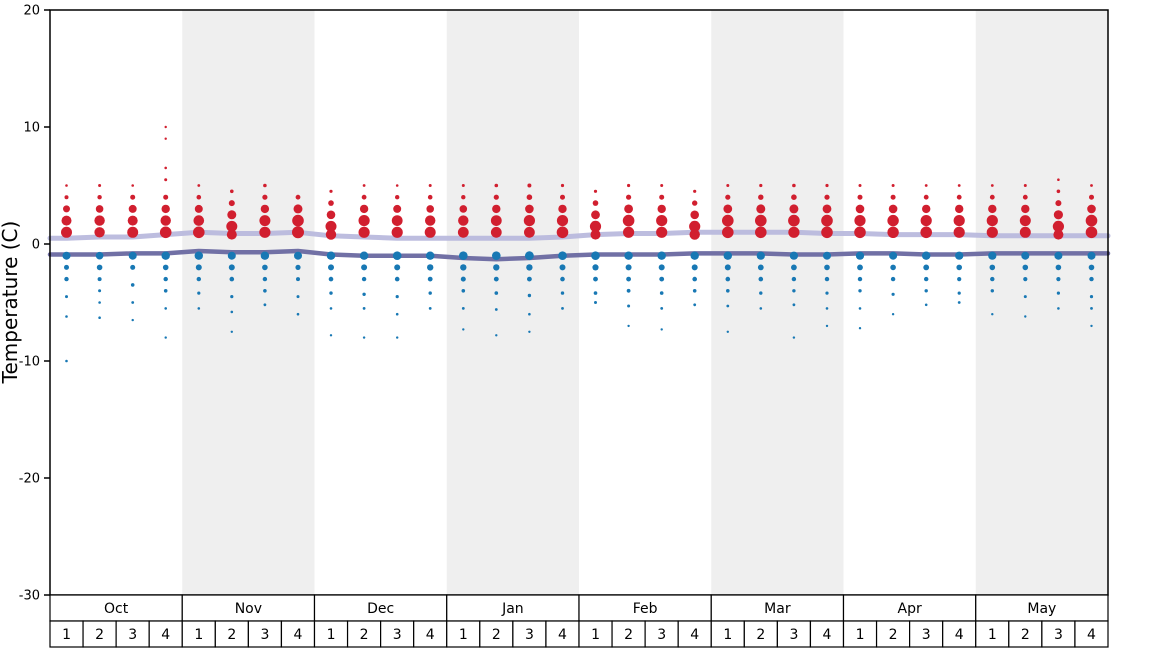  What do you see at coordinates (31, 128) in the screenshot?
I see `y-tick-label: 10` at bounding box center [31, 128].